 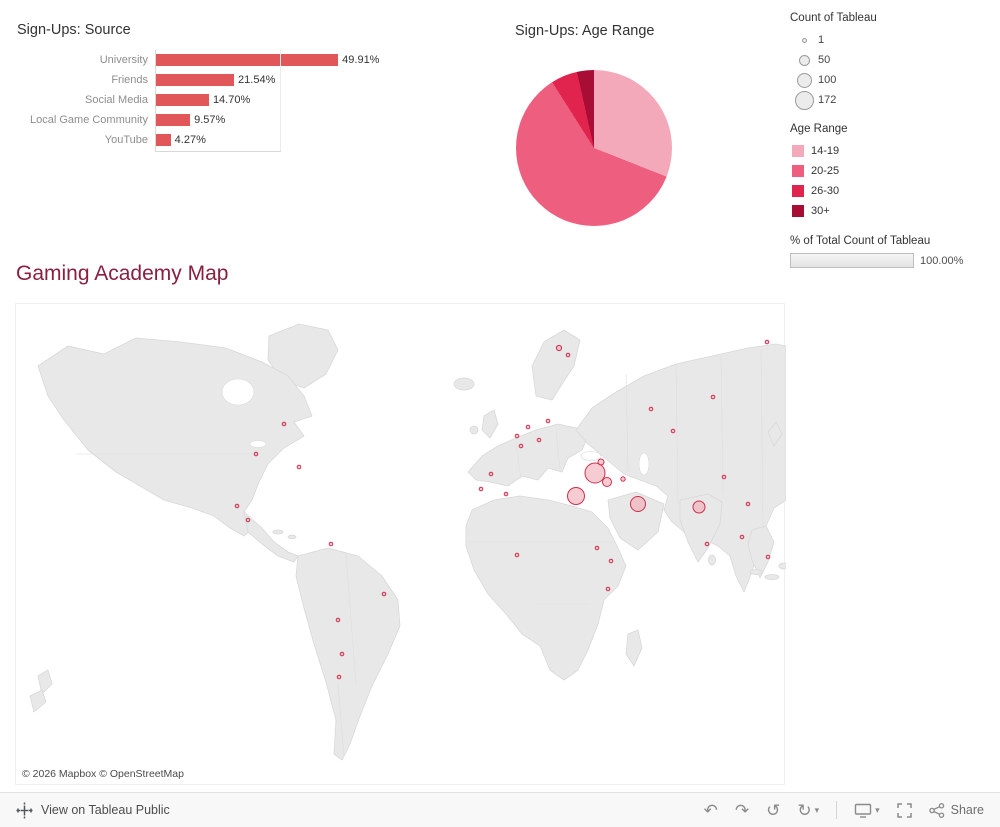 I want to click on size-legend-item: 1, so click(x=893, y=40).